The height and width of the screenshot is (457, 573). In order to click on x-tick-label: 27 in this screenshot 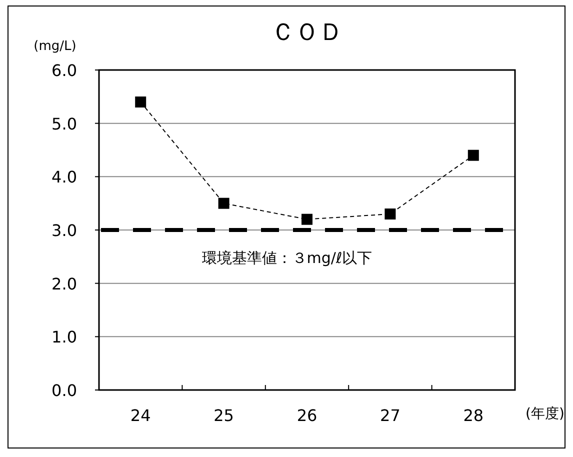, I will do `click(390, 415)`.